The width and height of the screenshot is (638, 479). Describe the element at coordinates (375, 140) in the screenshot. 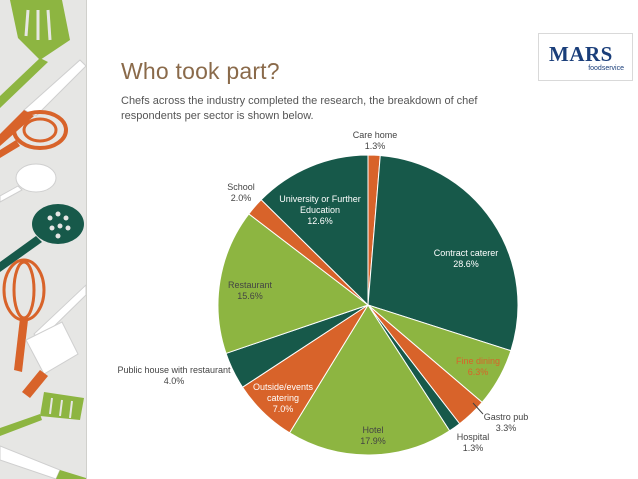

I see `data-label-care-home: Care home 1.3%` at that location.